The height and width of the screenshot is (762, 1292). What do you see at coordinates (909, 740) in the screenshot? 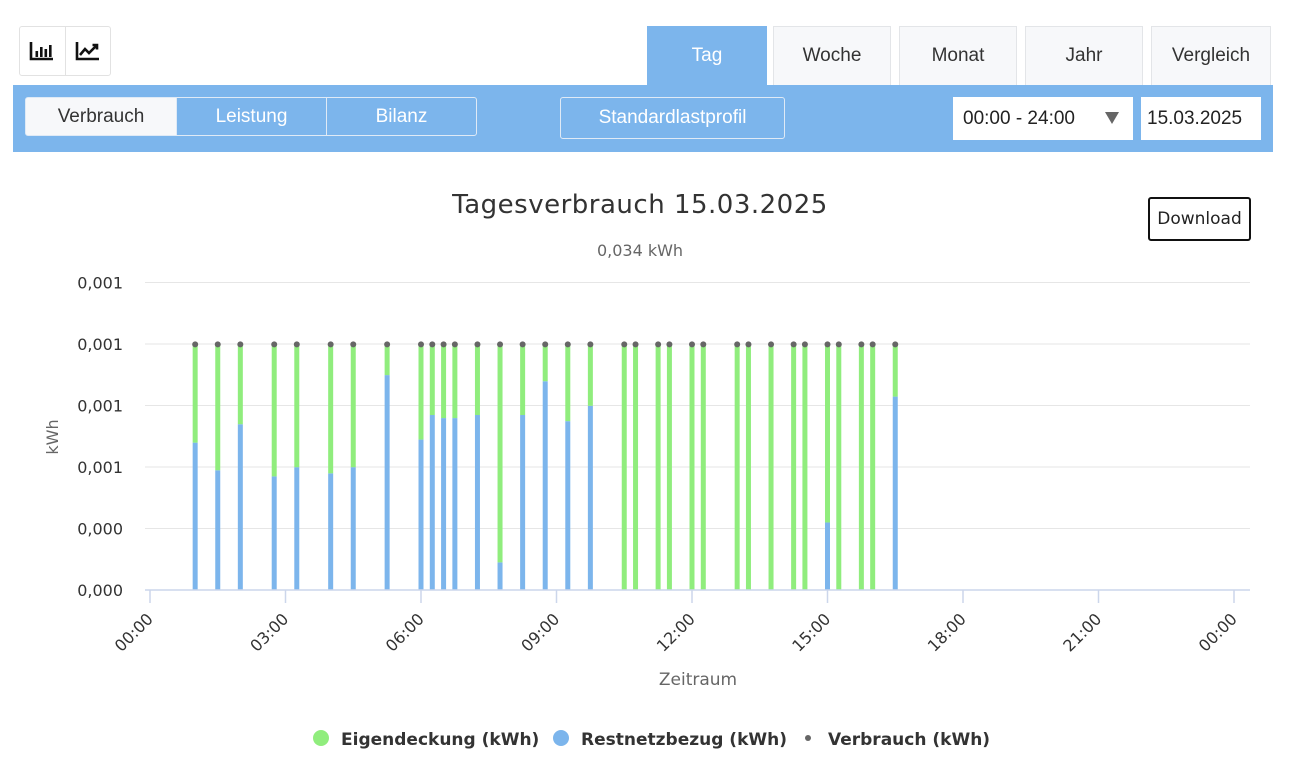
I see `legend-label: Verbrauch (kWh)` at bounding box center [909, 740].